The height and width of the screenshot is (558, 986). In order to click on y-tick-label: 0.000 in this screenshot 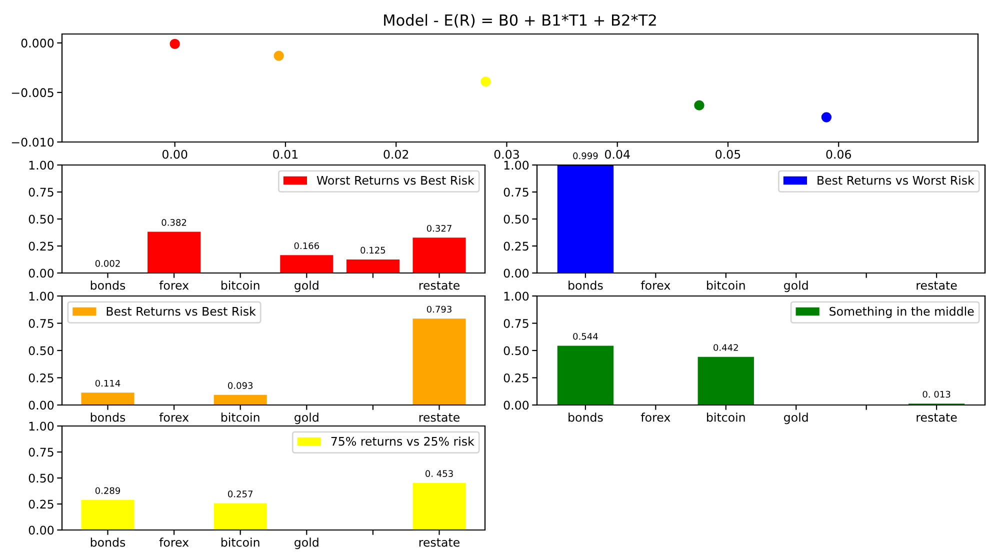, I will do `click(37, 43)`.